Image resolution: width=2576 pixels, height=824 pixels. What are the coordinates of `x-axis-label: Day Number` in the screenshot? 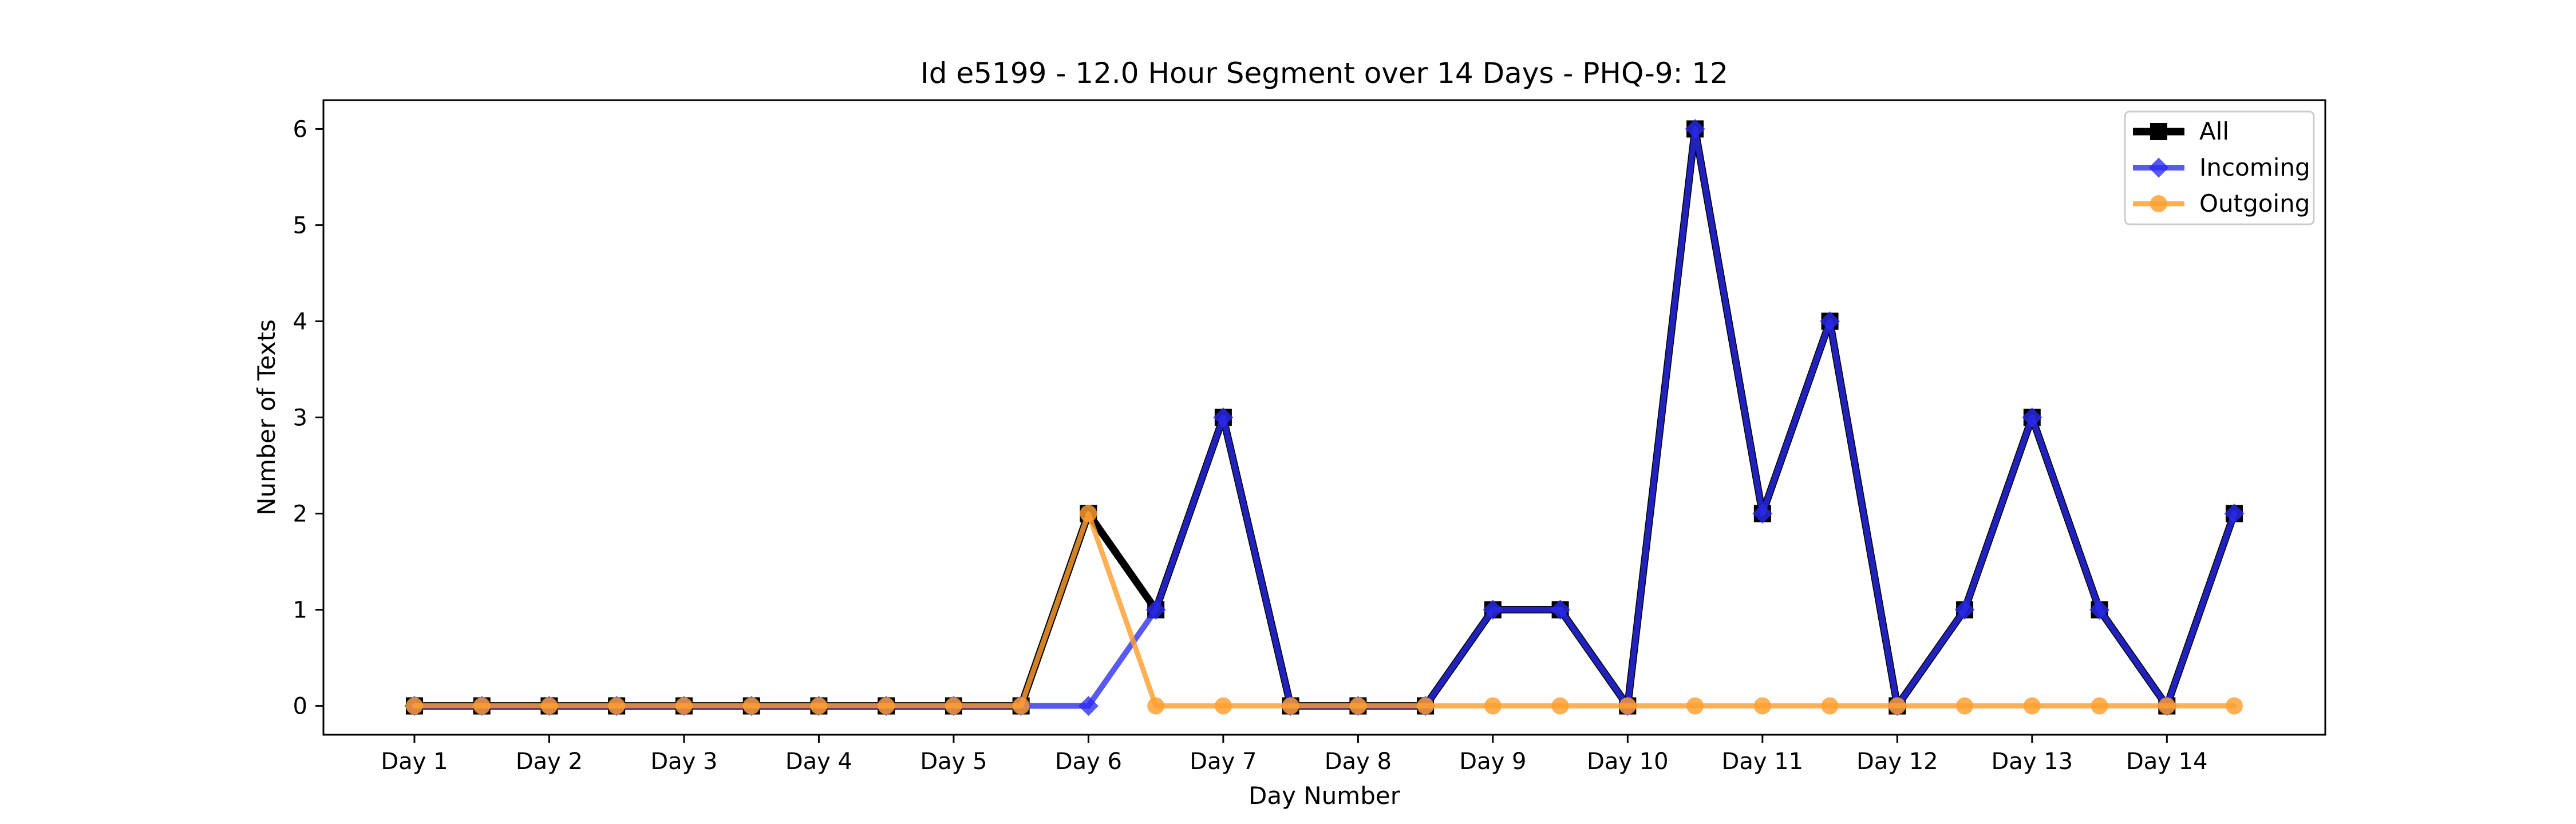 It's located at (1325, 796).